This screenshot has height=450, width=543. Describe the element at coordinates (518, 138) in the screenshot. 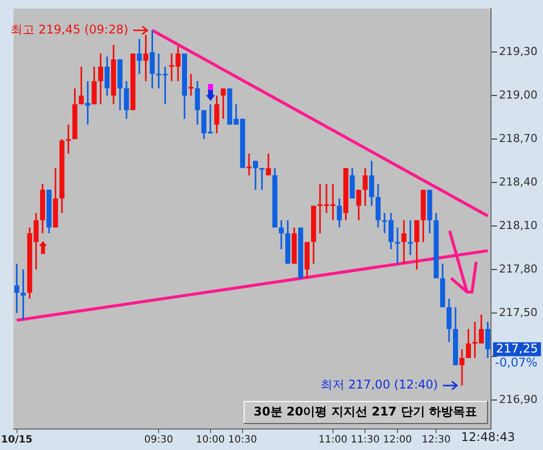

I see `y-tick-label: 218,70` at that location.